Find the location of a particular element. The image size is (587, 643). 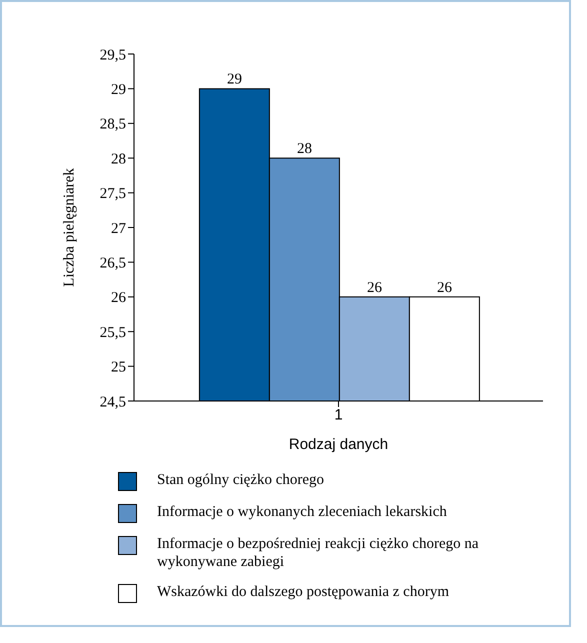

legend-label: Informacje o wykonanych zleceniach lekarskich is located at coordinates (302, 512).